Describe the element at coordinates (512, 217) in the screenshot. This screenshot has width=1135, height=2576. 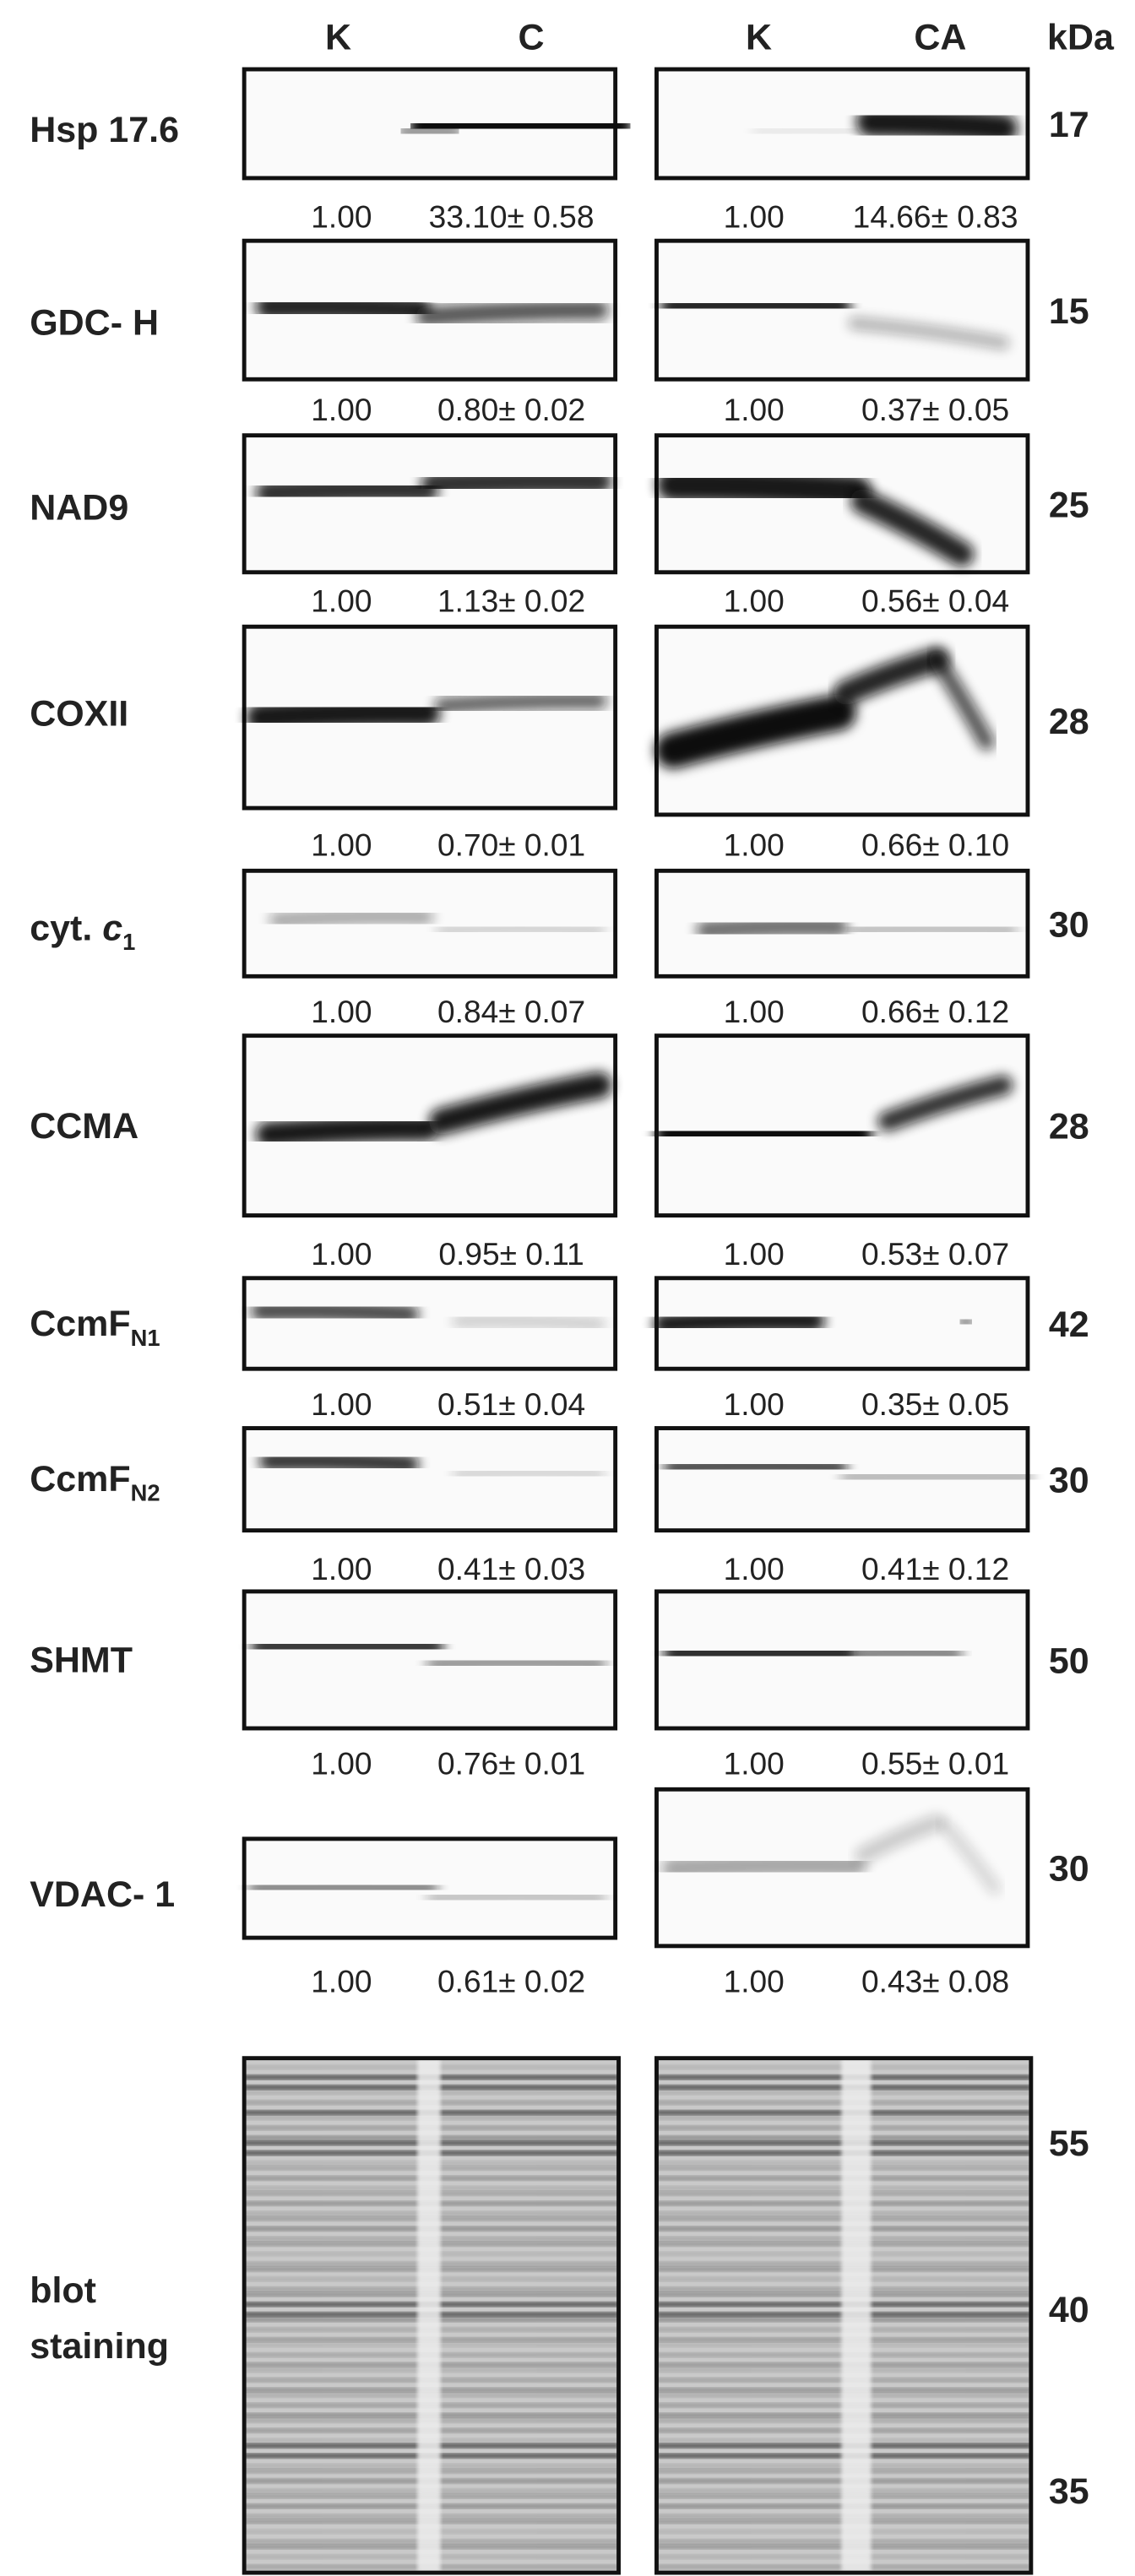
I see `quant-value: 33.10± 0.58` at that location.